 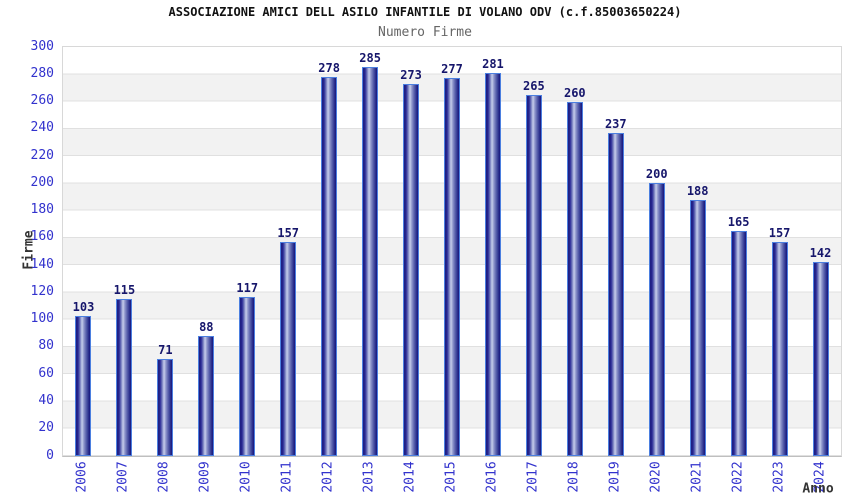 I want to click on bar-value-label: 260, so click(x=574, y=92).